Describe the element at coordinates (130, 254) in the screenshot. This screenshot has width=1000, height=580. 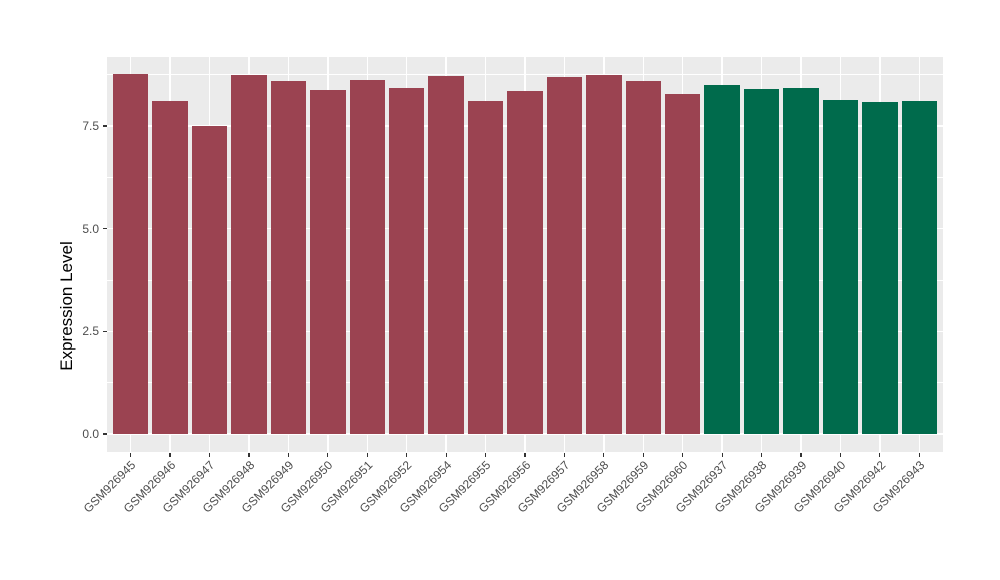
I see `bar-GSM926945` at that location.